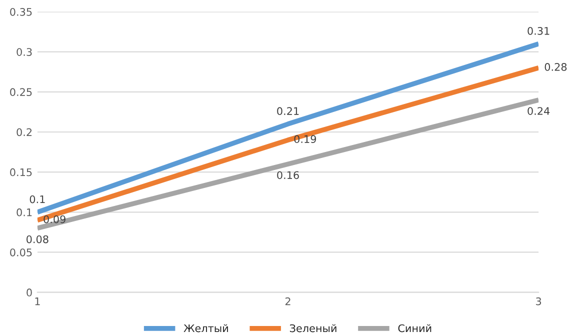 The image size is (576, 336). What do you see at coordinates (55, 219) in the screenshot?
I see `data-label: 0.09` at bounding box center [55, 219].